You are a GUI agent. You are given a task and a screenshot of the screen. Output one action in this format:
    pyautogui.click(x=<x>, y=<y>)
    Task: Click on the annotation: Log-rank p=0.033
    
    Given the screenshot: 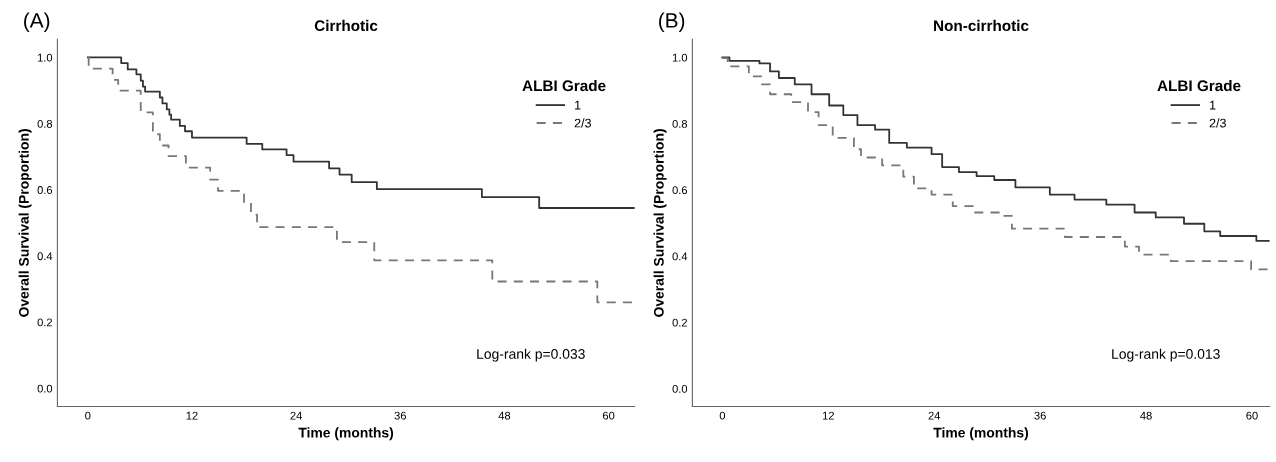 What is the action you would take?
    pyautogui.click(x=531, y=355)
    